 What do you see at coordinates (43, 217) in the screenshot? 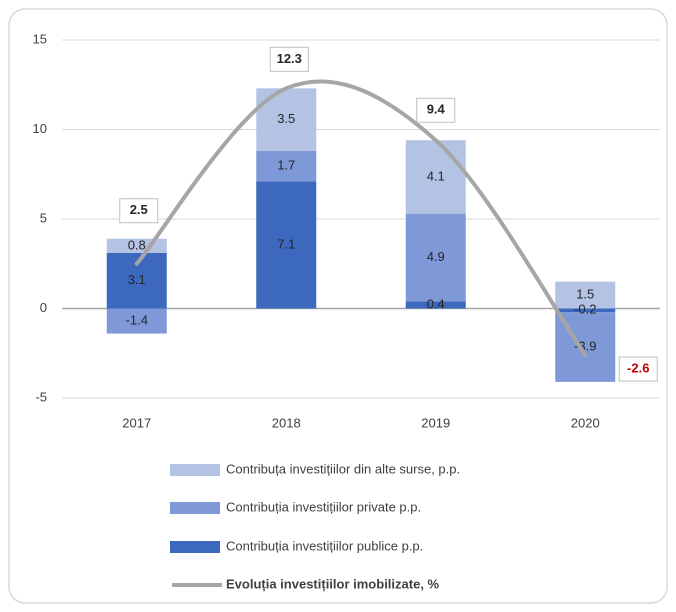
I see `y-tick-label: 5` at bounding box center [43, 217].